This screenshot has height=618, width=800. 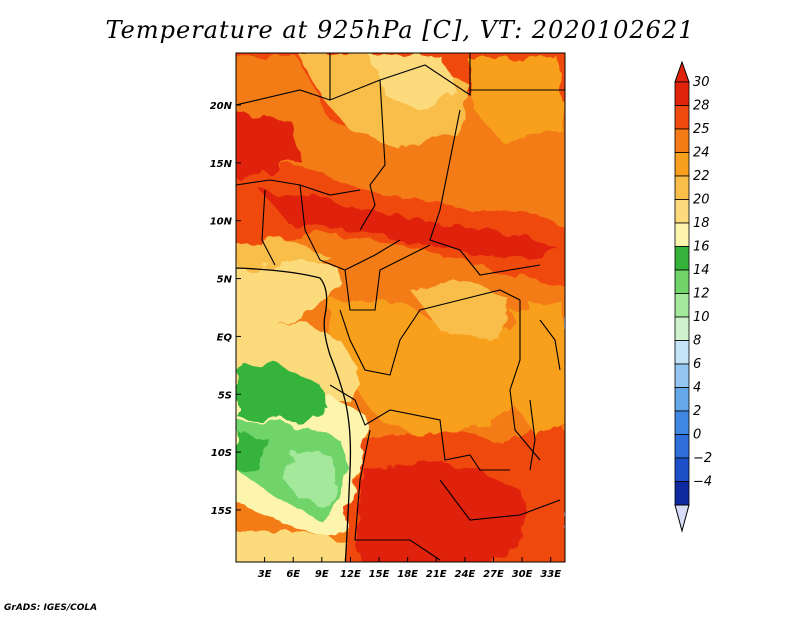 I want to click on colorbar-label: 16, so click(x=701, y=247).